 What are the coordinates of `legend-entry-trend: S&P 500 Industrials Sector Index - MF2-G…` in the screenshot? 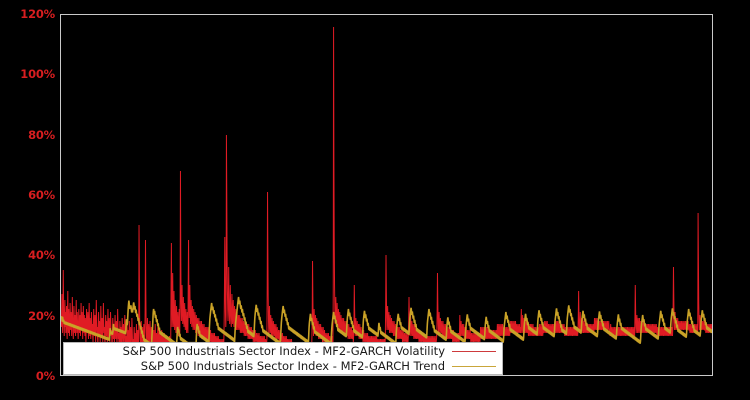 It's located at (280, 366).